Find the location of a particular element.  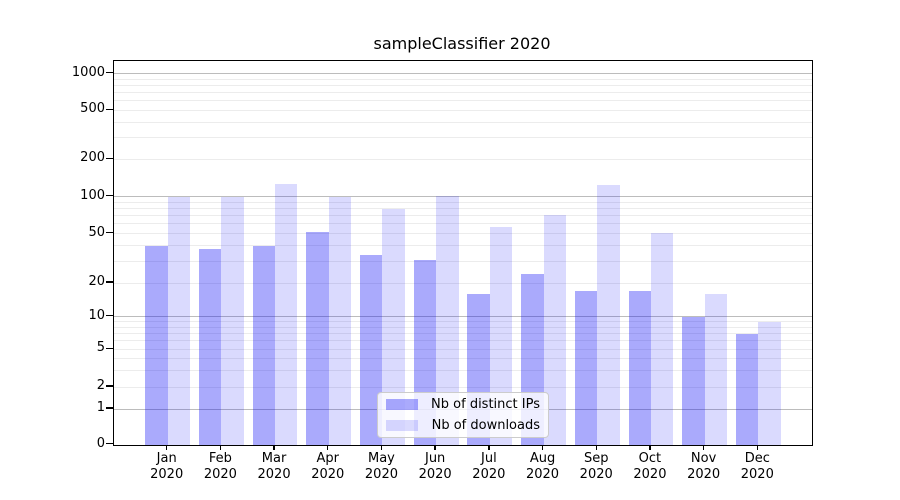

chart-legend: Nb of distinct IPs Nb of downloads is located at coordinates (463, 415).